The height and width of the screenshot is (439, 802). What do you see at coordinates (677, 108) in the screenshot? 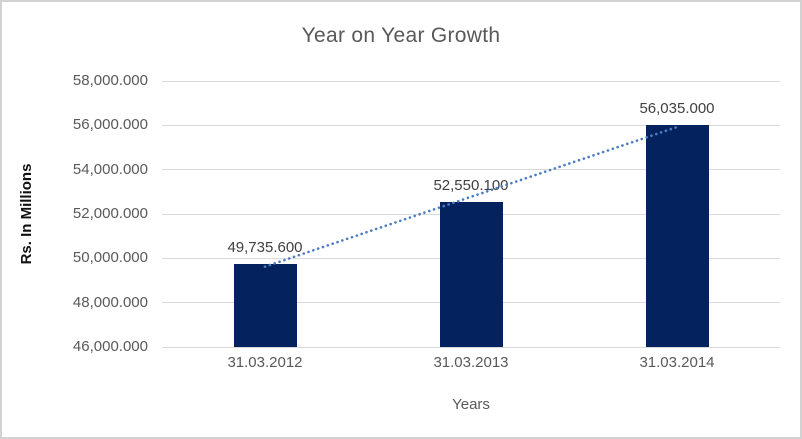
I see `bar-data-label: 56,035.000` at bounding box center [677, 108].